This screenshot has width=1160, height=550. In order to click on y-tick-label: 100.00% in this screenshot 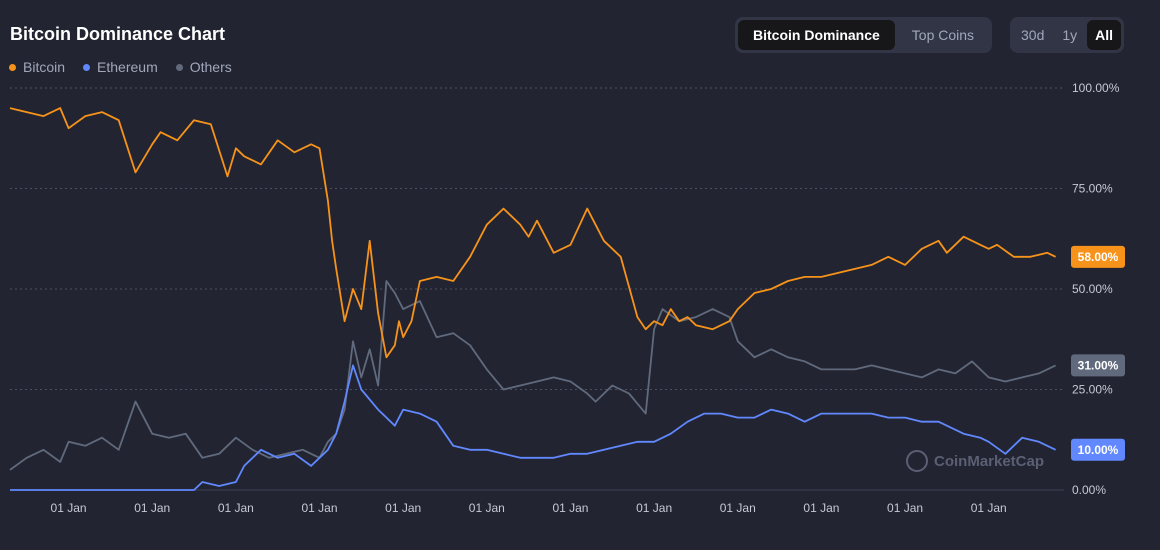, I will do `click(1096, 88)`.